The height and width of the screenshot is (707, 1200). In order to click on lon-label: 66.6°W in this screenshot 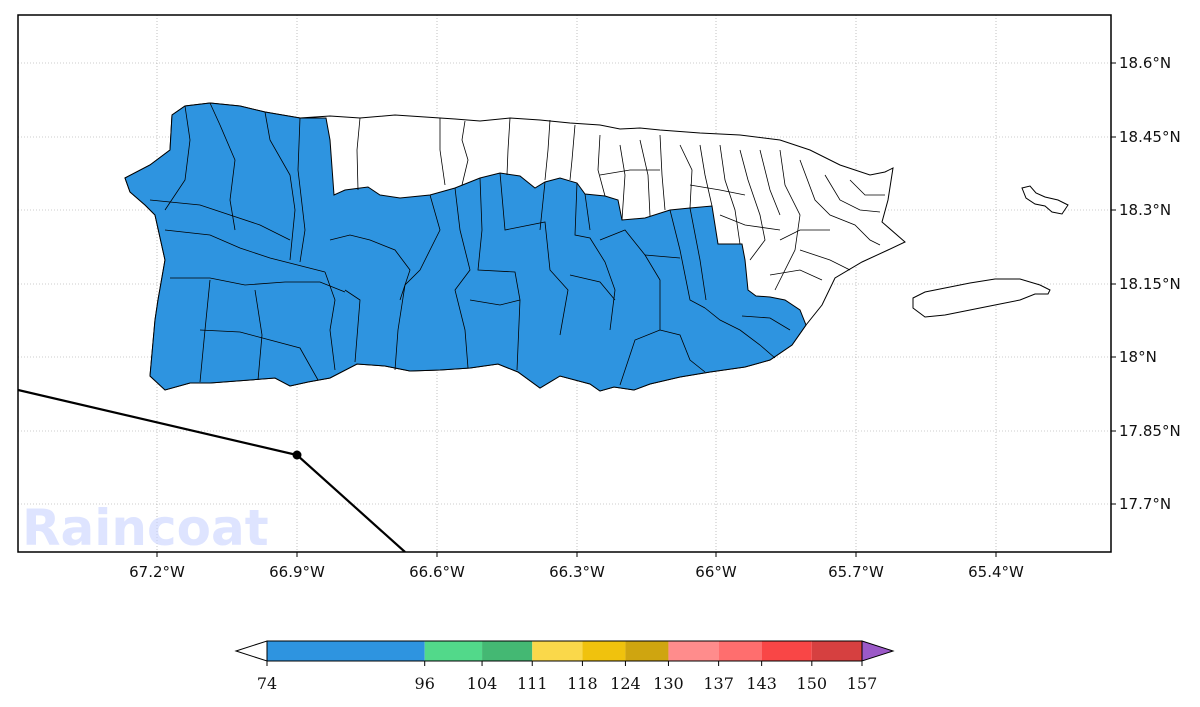, I will do `click(437, 572)`.